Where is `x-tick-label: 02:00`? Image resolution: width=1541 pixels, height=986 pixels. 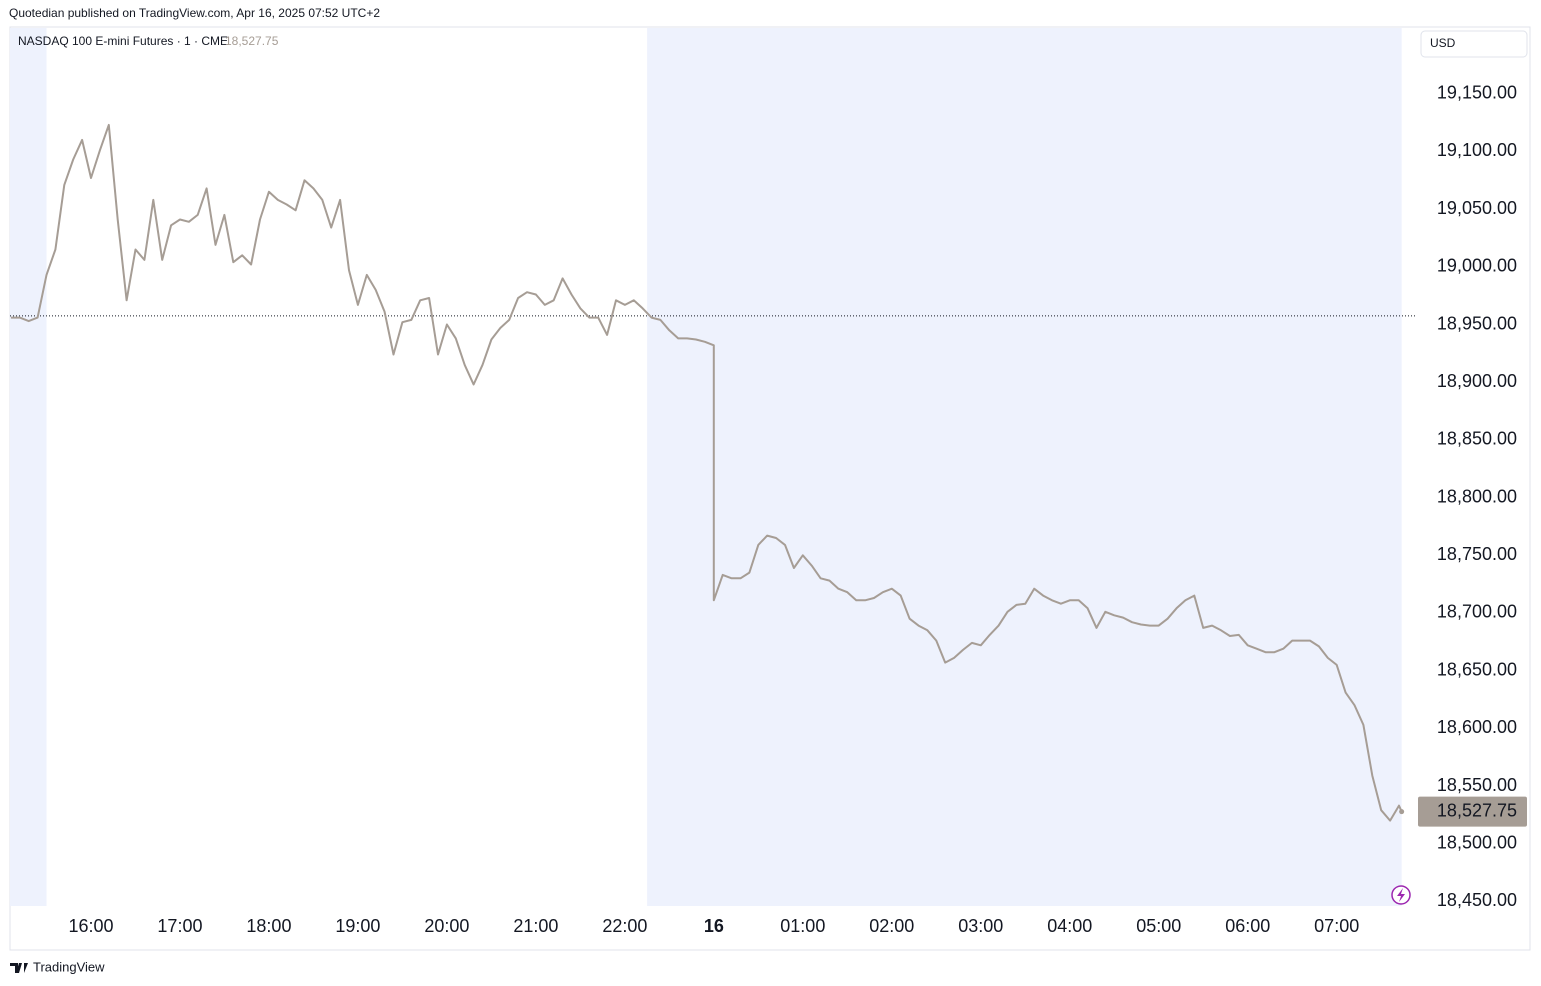
x-tick-label: 02:00 is located at coordinates (891, 926).